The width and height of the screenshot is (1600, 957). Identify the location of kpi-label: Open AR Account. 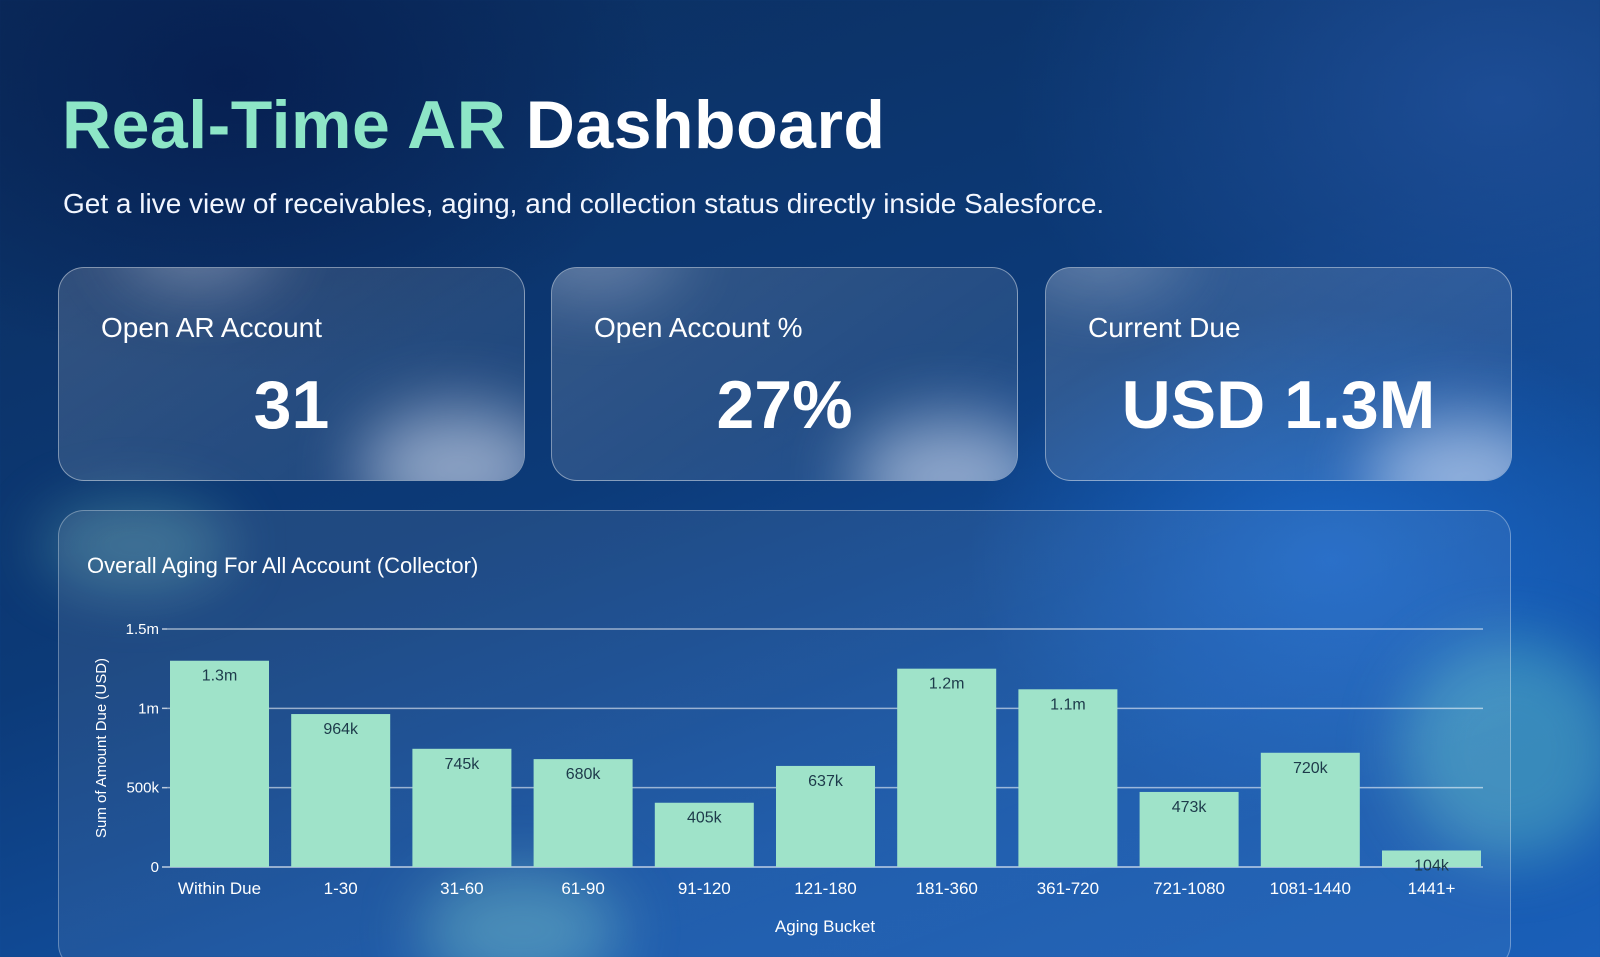
(212, 327).